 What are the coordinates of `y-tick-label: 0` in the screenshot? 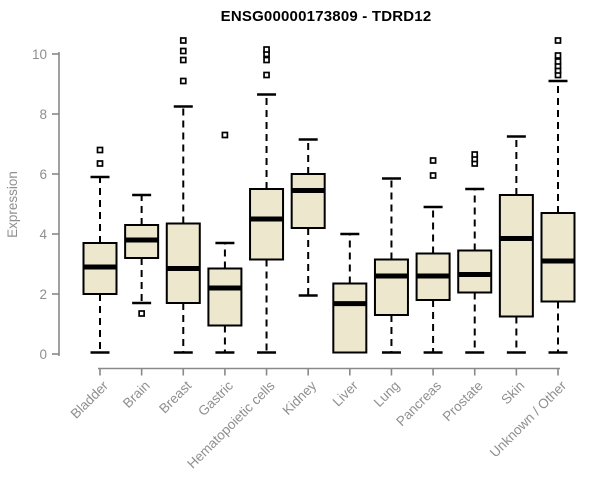 It's located at (43, 354).